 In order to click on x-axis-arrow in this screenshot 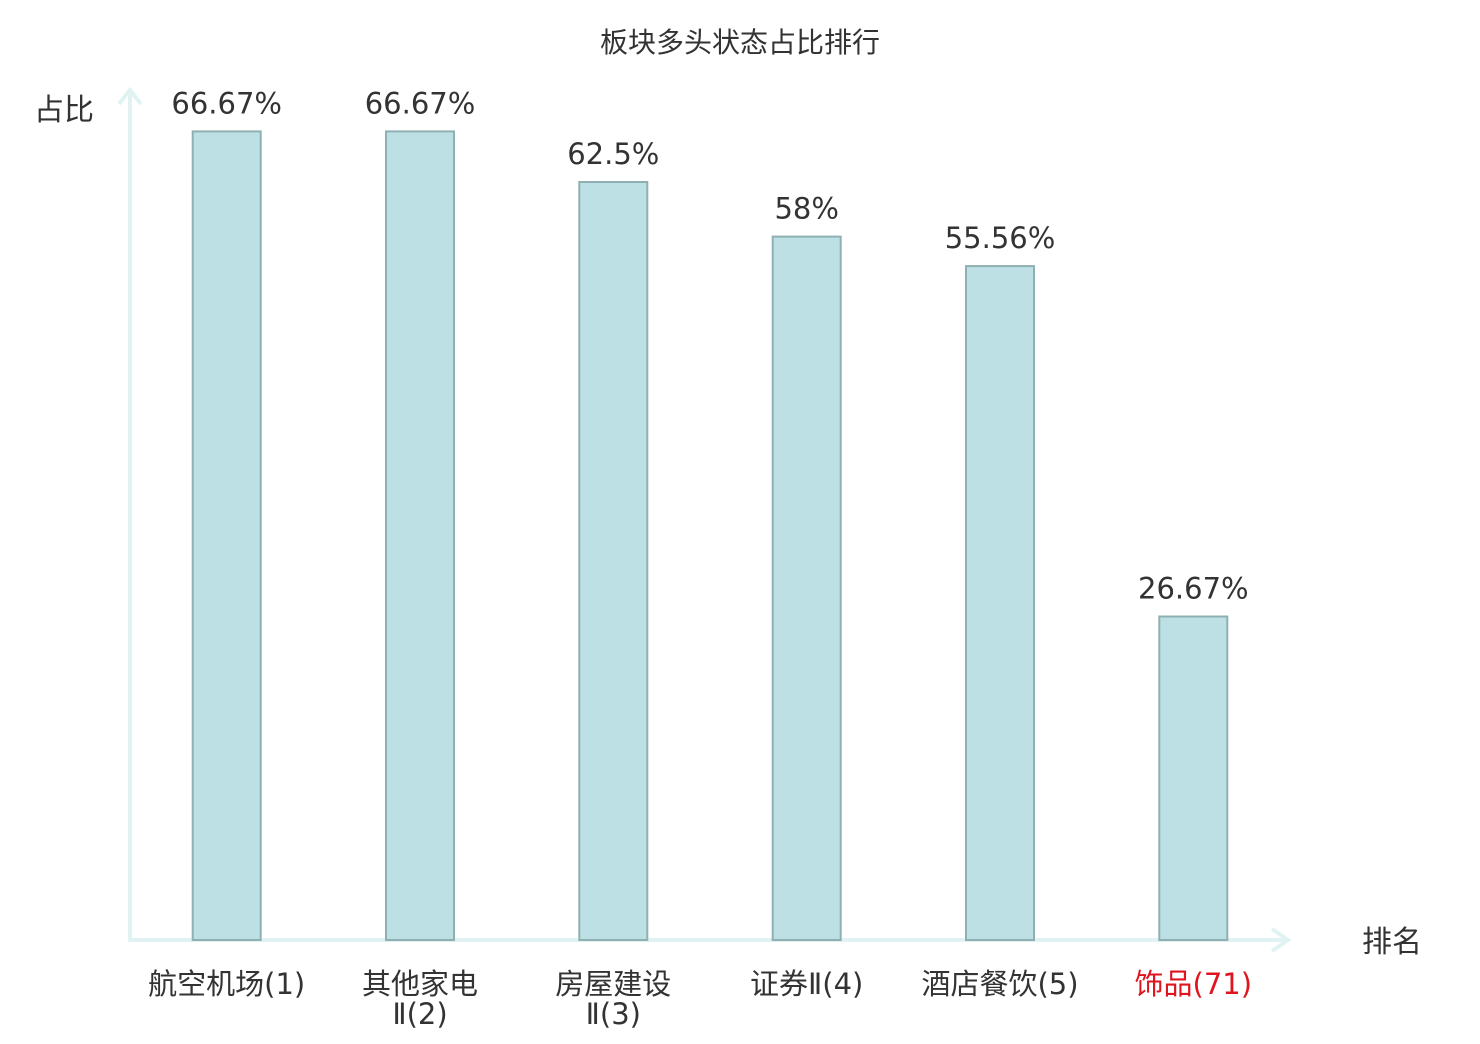, I will do `click(1281, 940)`.